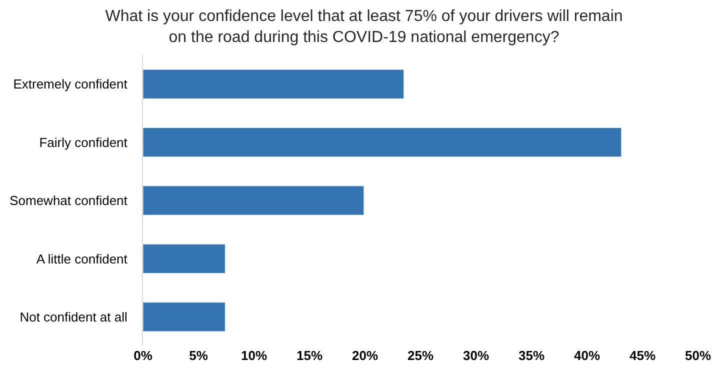 The height and width of the screenshot is (376, 728). I want to click on x-tick-label: 15%, so click(309, 355).